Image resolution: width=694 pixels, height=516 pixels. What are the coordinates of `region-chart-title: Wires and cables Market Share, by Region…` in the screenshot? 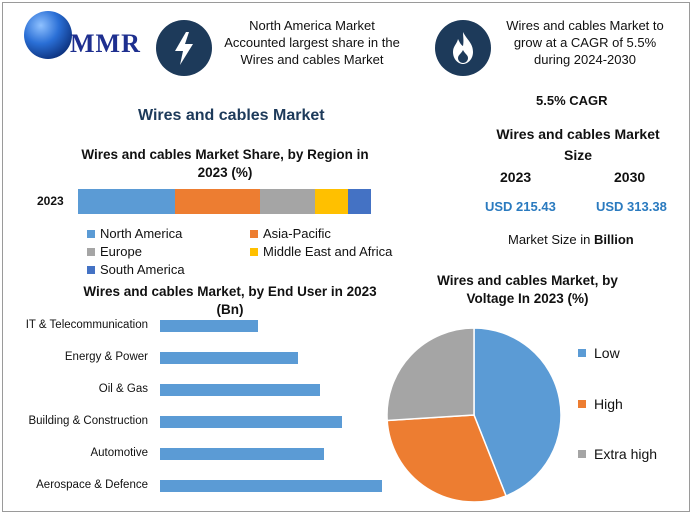 It's located at (225, 163).